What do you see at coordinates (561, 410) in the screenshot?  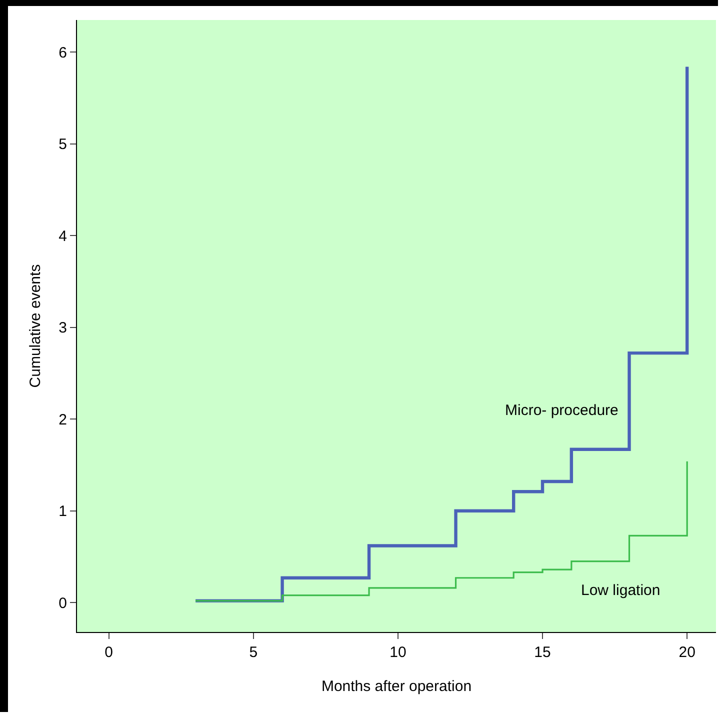 I see `series-label: Micro- procedure` at bounding box center [561, 410].